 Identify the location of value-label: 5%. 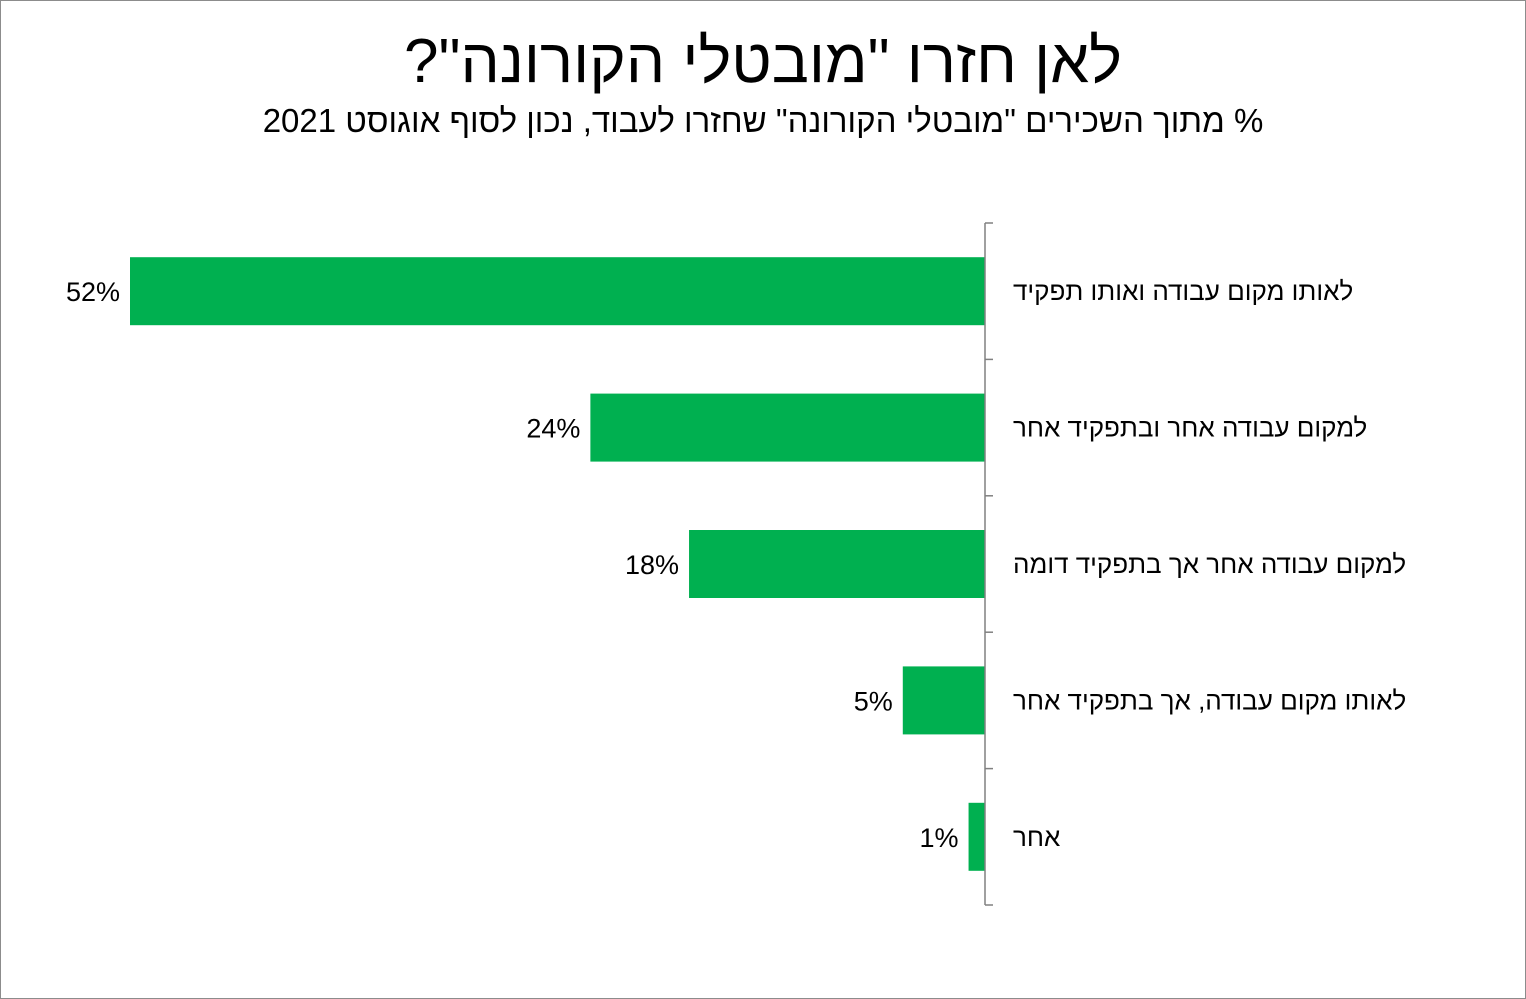
(873, 701).